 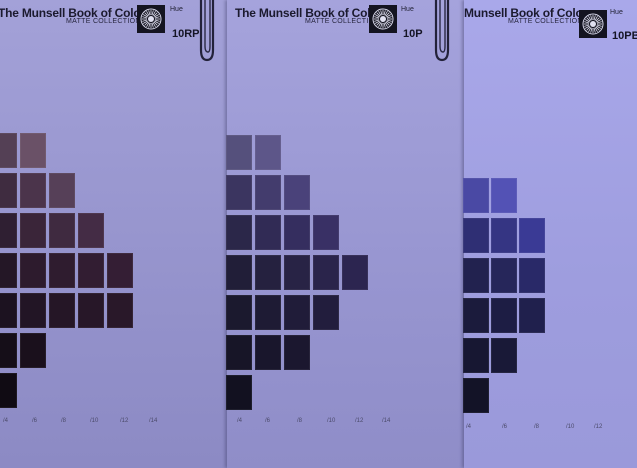 What do you see at coordinates (413, 34) in the screenshot?
I see `hue-value: 10P` at bounding box center [413, 34].